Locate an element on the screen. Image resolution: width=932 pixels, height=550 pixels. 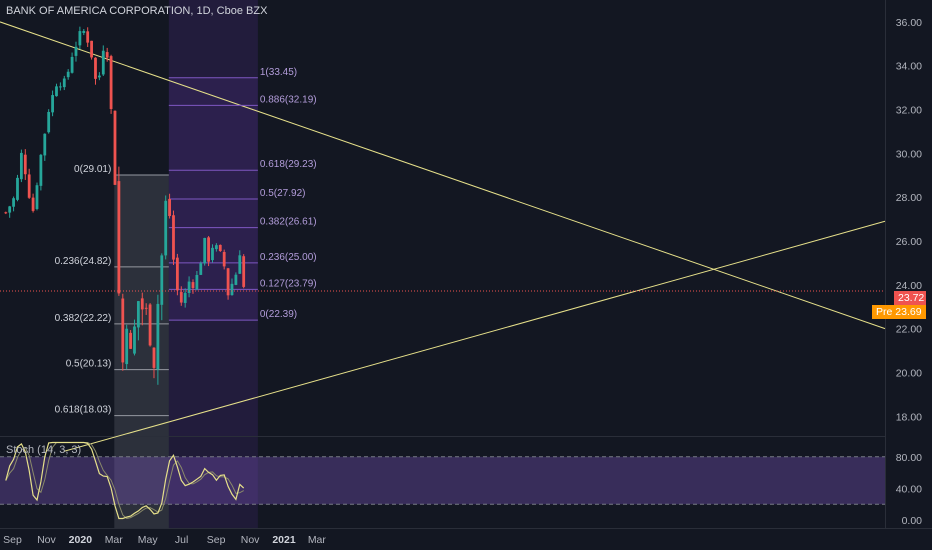
fib-left-zone-lower is located at coordinates (141, 482).